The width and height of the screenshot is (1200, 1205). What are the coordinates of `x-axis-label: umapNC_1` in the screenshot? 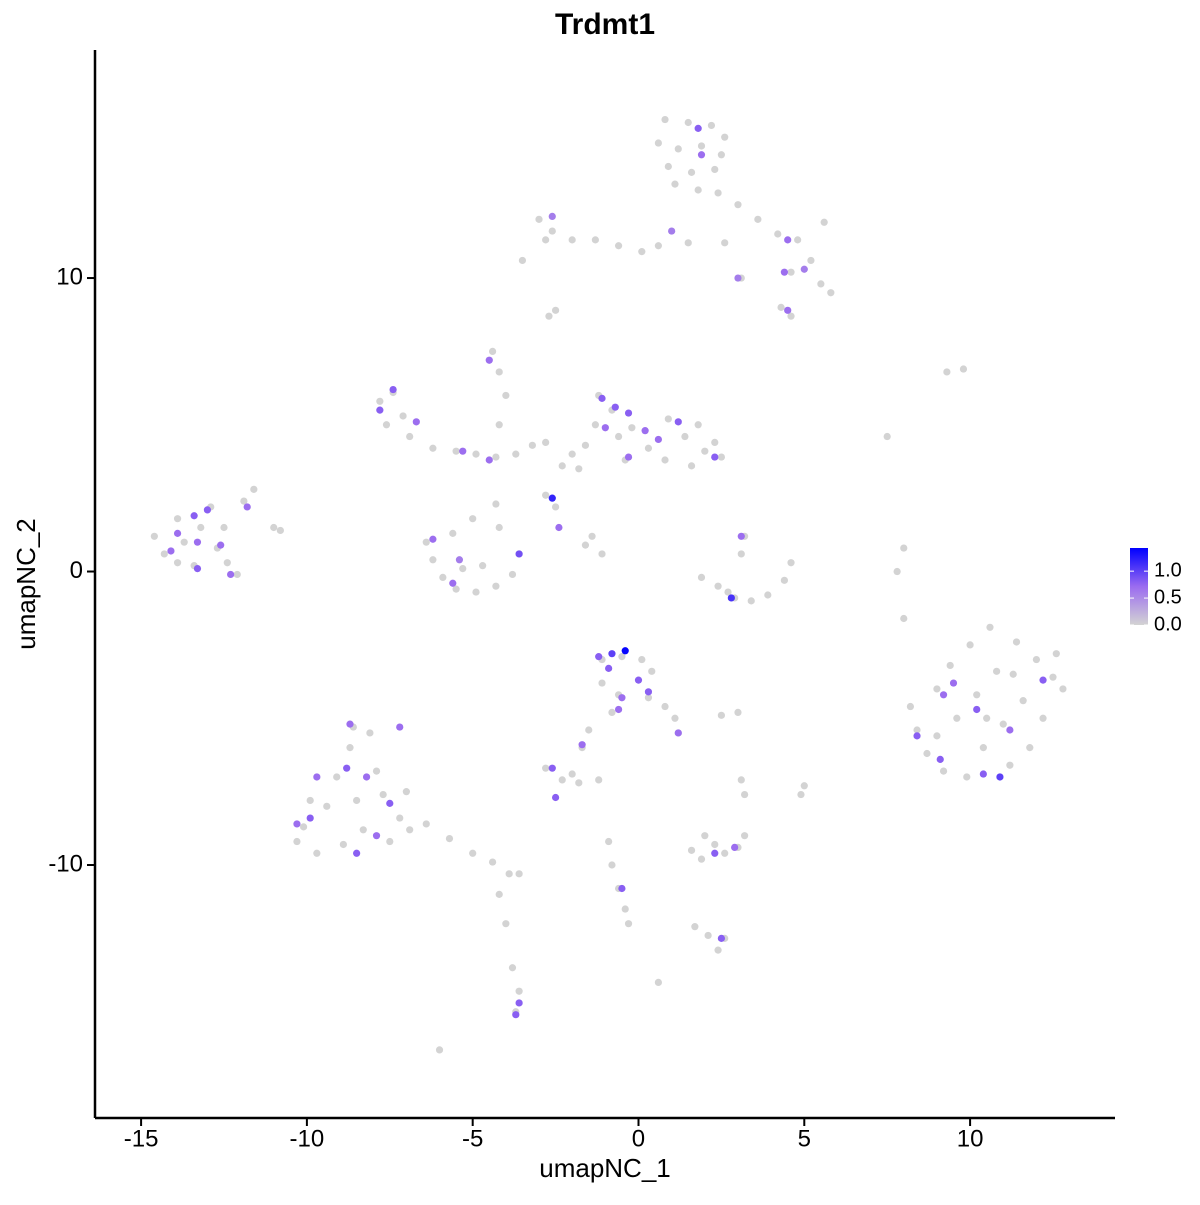 It's located at (605, 1168).